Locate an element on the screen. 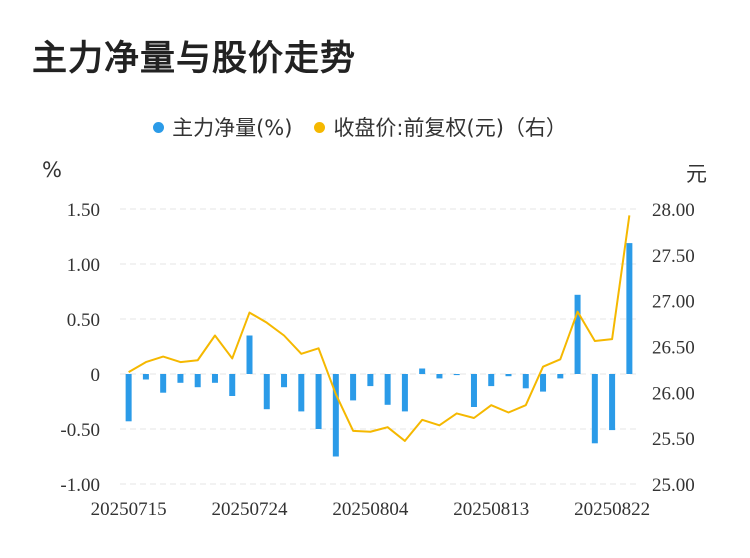 This screenshot has height=558, width=750. chart-legend: 主力净量(%) 收盘价:前复权(元)（右） is located at coordinates (360, 127).